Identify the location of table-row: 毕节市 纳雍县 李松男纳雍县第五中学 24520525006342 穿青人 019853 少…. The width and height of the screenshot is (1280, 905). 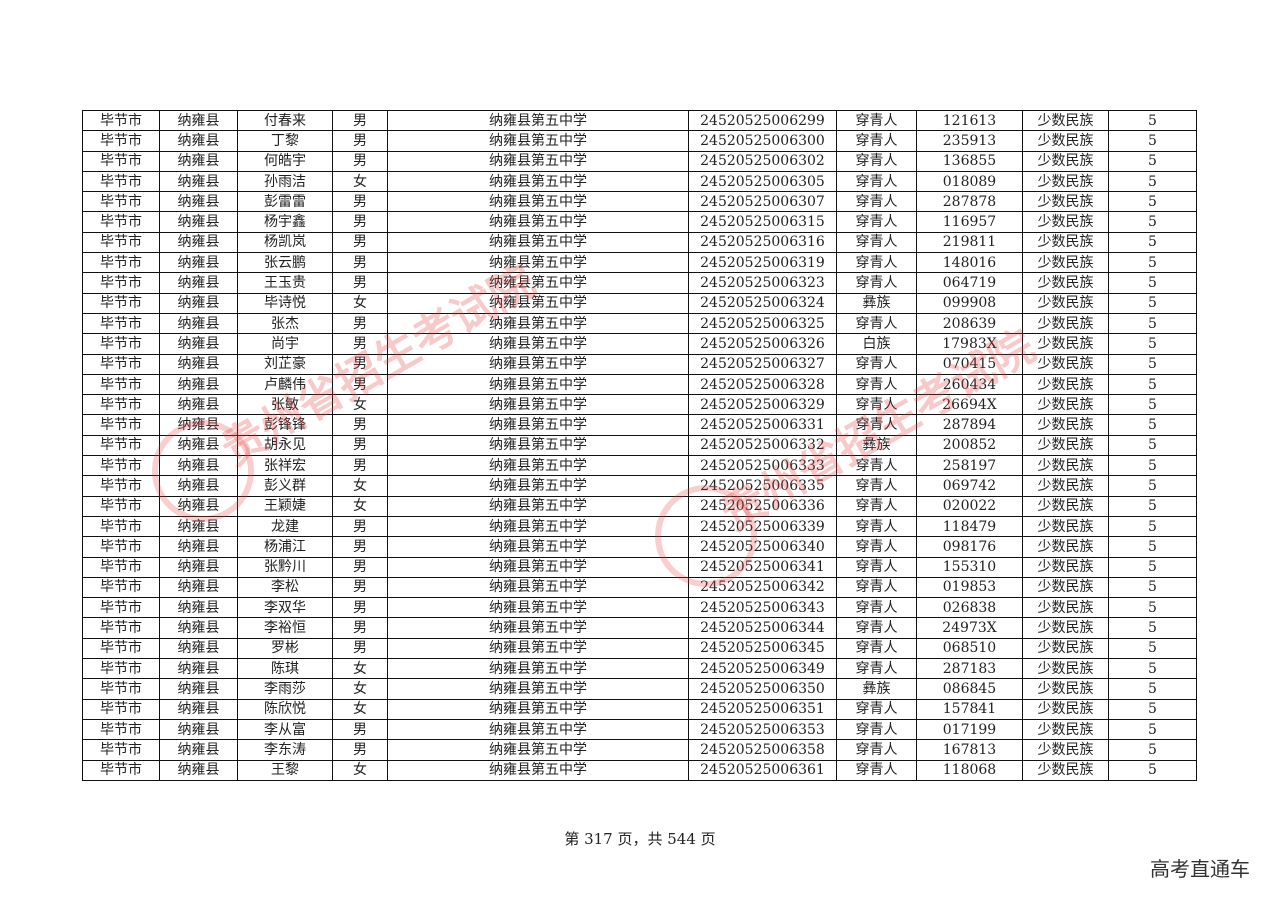
(639, 587).